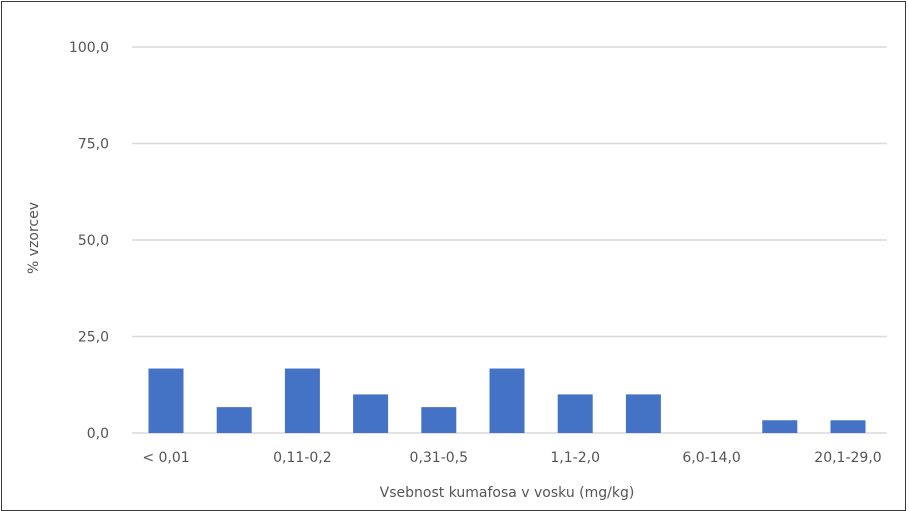  What do you see at coordinates (302, 458) in the screenshot?
I see `x-tick-label: 0,11-0,2` at bounding box center [302, 458].